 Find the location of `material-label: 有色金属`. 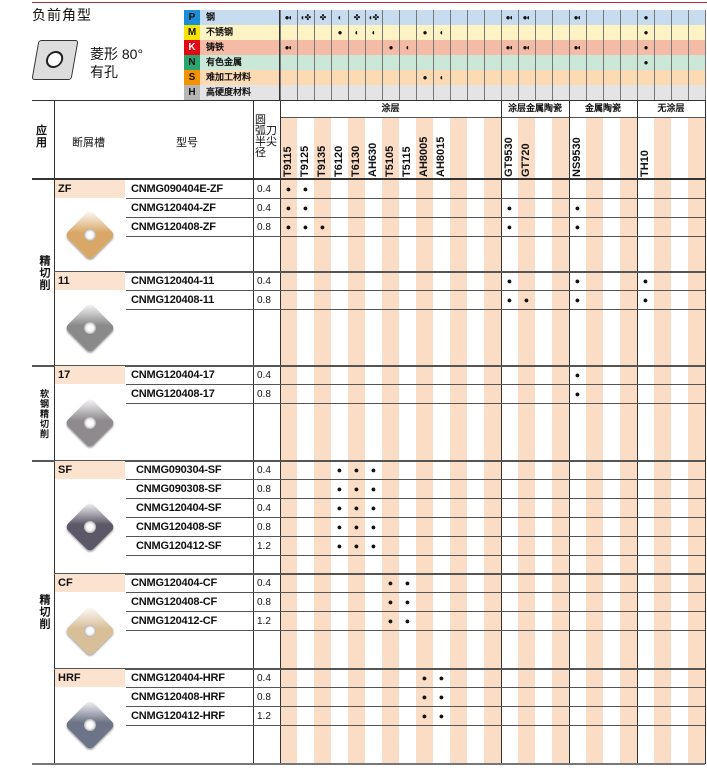

material-label: 有色金属 is located at coordinates (224, 62).